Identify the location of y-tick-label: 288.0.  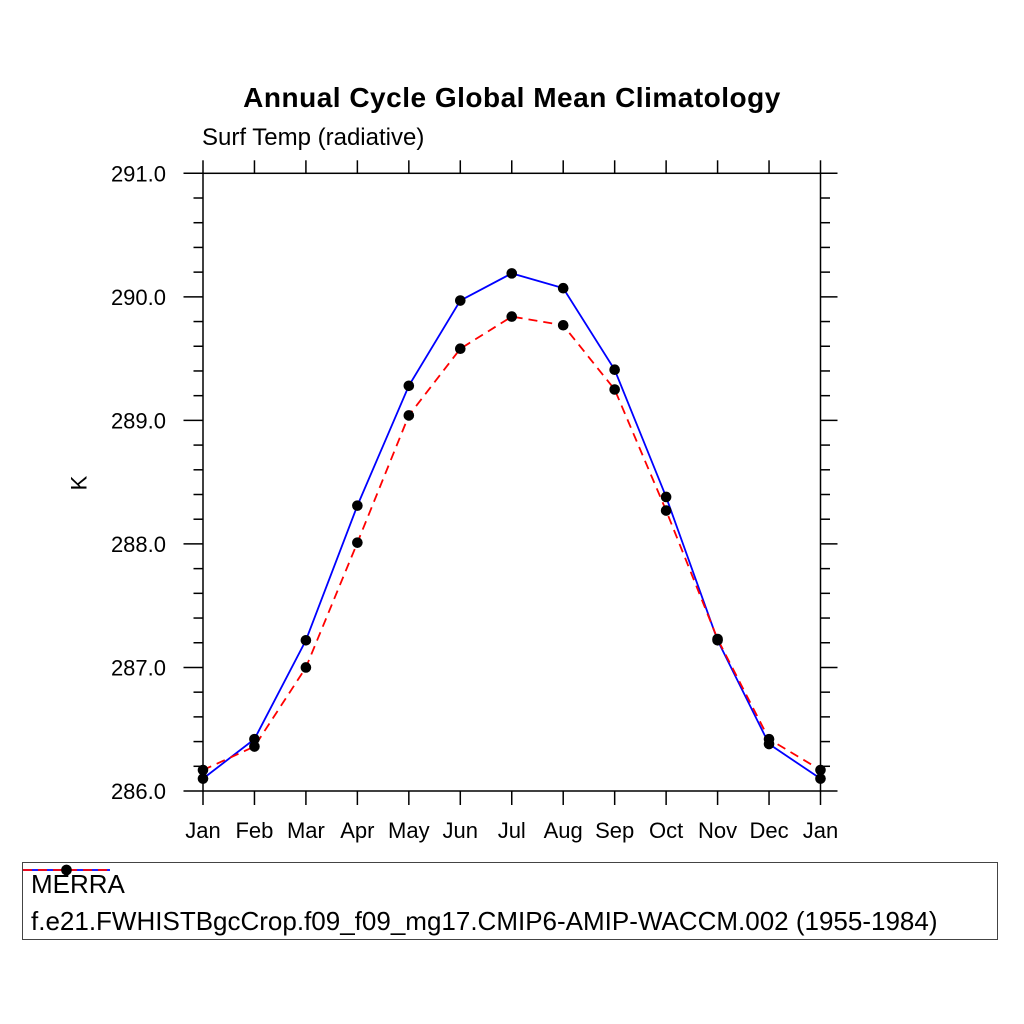
(138, 544).